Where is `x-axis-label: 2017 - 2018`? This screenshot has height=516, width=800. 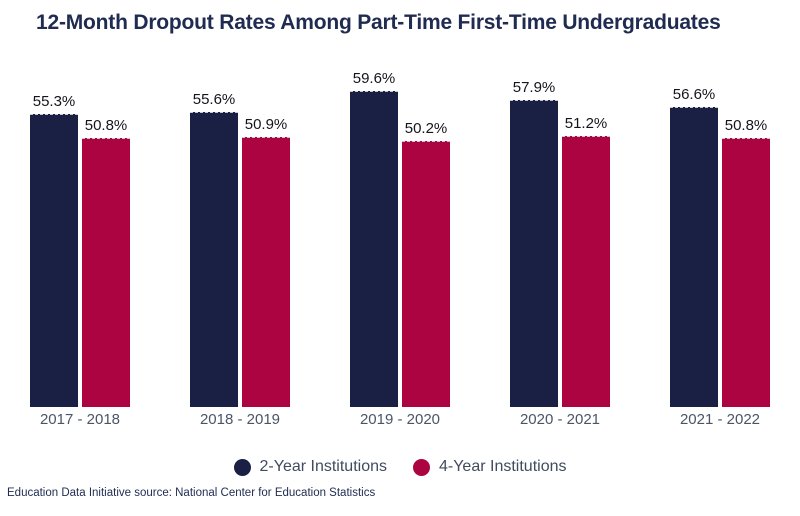
x-axis-label: 2017 - 2018 is located at coordinates (80, 419).